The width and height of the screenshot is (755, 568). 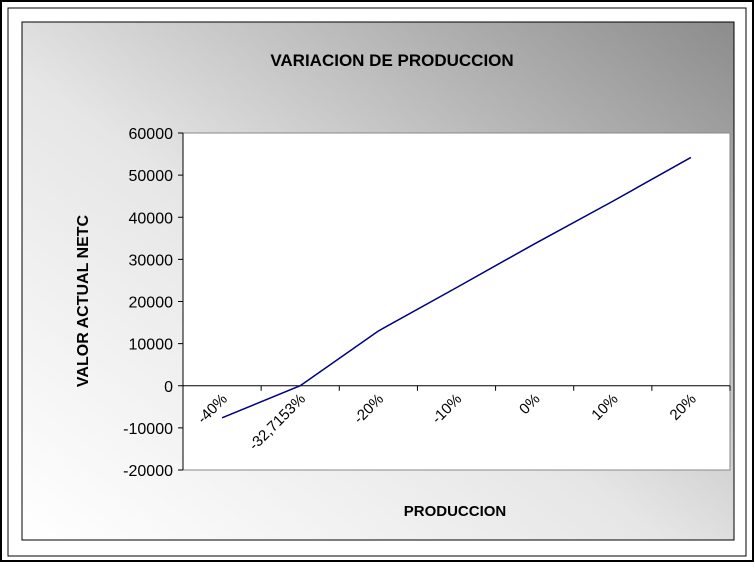 What do you see at coordinates (83, 300) in the screenshot?
I see `y-axis-label: VALOR ACTUAL NETC` at bounding box center [83, 300].